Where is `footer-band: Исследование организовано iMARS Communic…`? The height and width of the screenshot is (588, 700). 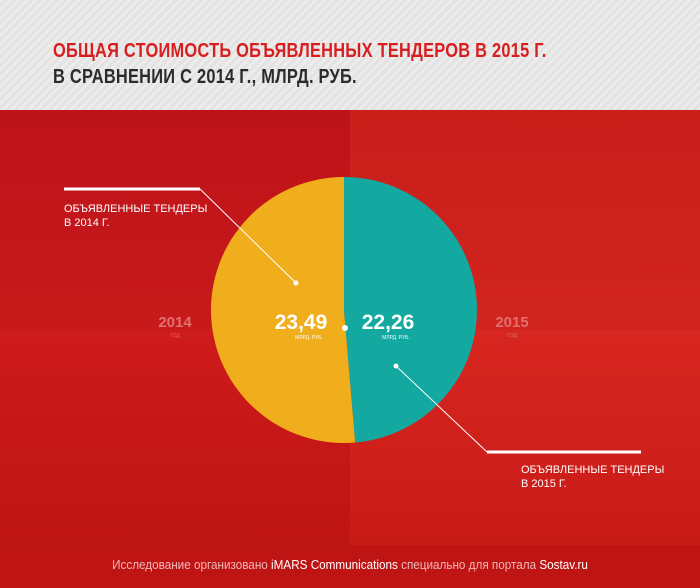
footer-band: Исследование организовано iMARS Communic… is located at coordinates (350, 566).